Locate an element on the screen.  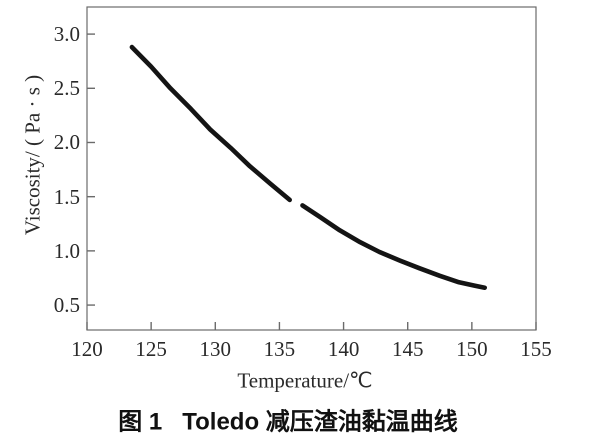
figure-caption-number: 图 1 is located at coordinates (140, 421).